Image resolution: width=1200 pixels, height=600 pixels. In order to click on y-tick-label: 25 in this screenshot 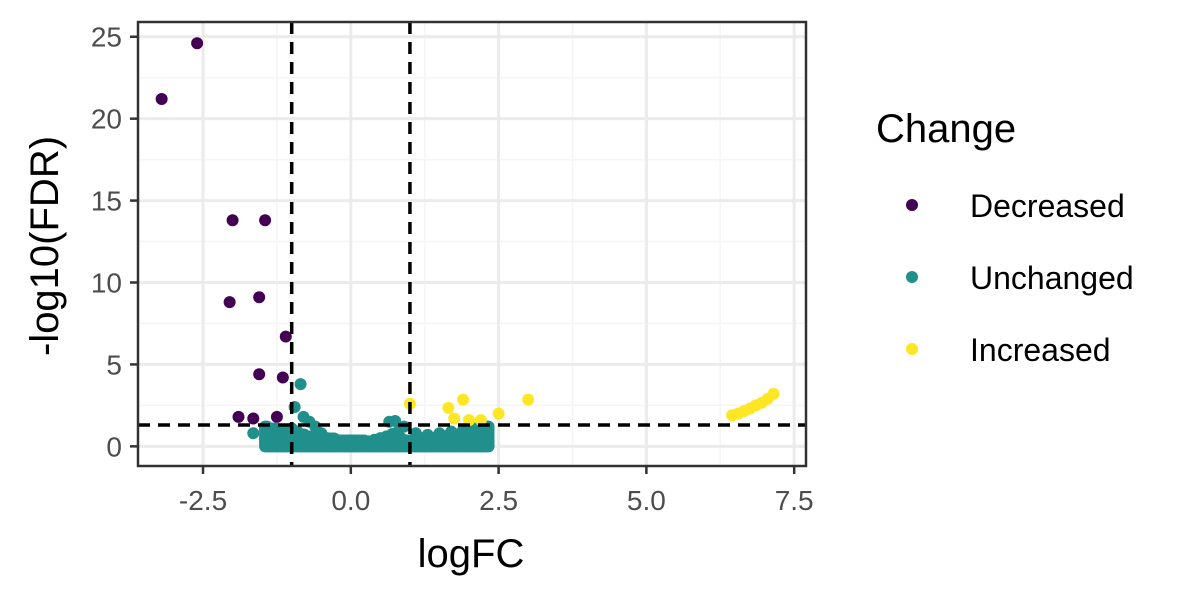, I will do `click(106, 37)`.